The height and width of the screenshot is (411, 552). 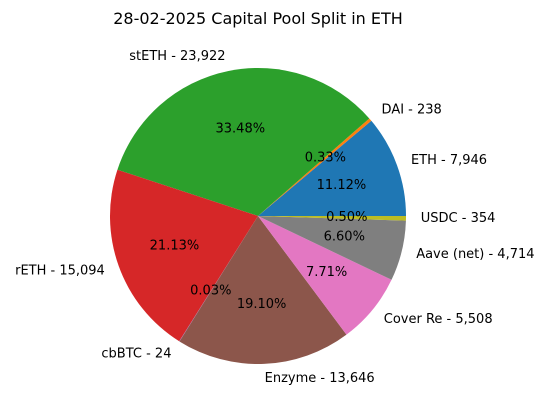 I want to click on pct-label-enzyme: 19.10%, so click(x=262, y=304).